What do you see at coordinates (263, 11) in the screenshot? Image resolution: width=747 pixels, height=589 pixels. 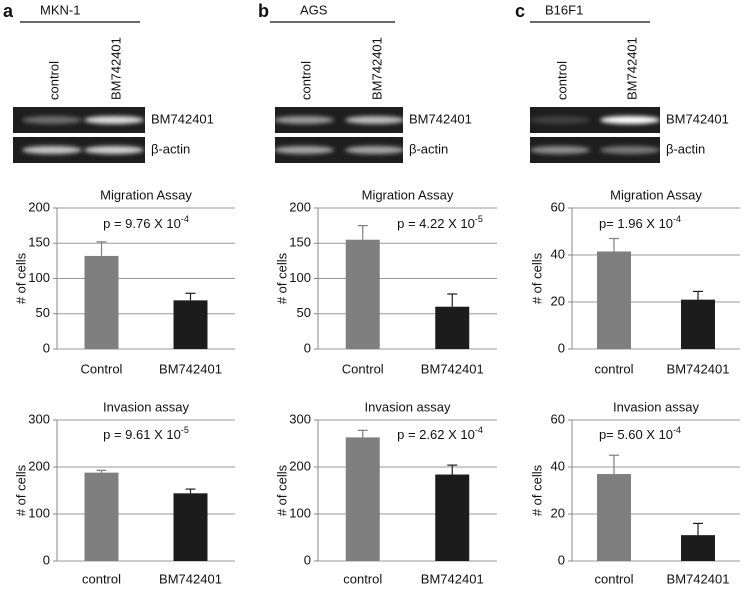 I see `panel-letter: b` at bounding box center [263, 11].